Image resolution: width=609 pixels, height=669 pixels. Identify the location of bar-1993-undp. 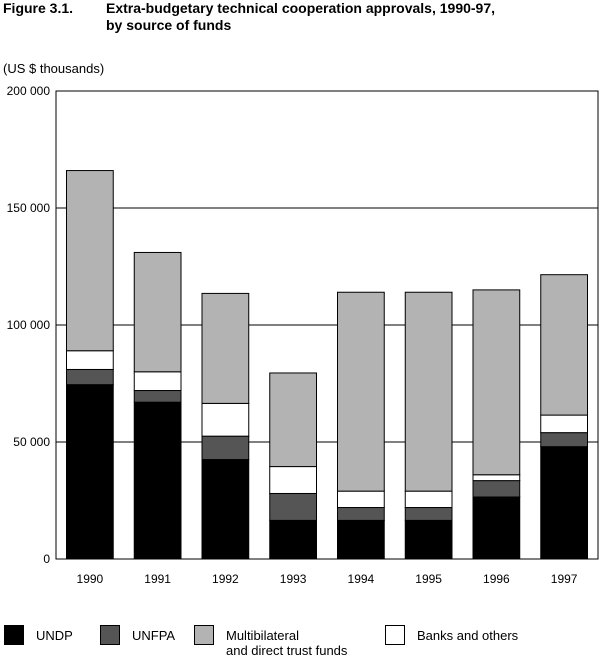
(293, 539).